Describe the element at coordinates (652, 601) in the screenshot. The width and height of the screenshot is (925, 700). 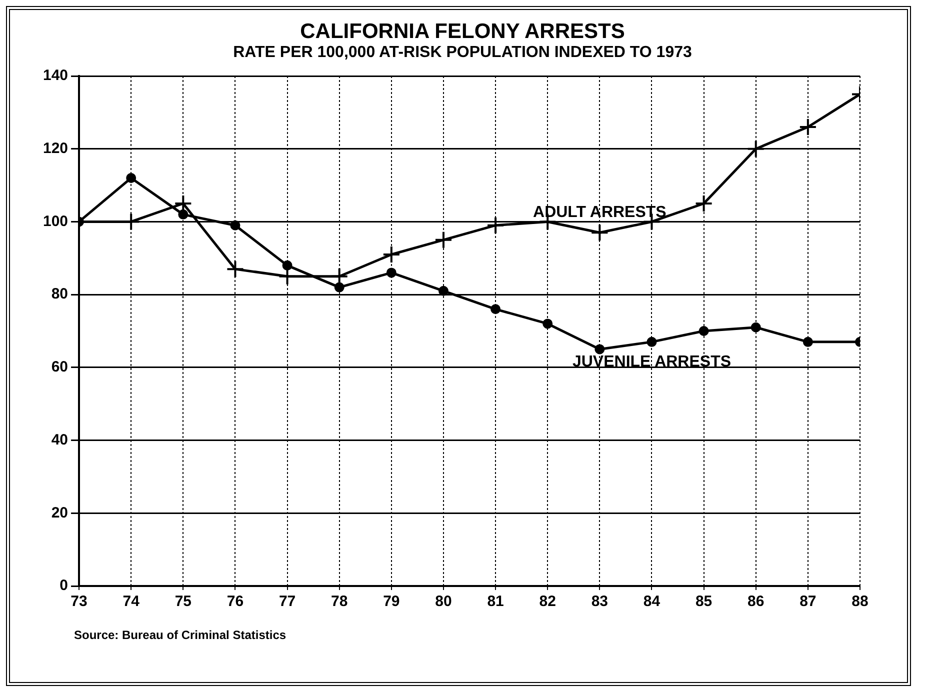
I see `x-tick-label: 84` at that location.